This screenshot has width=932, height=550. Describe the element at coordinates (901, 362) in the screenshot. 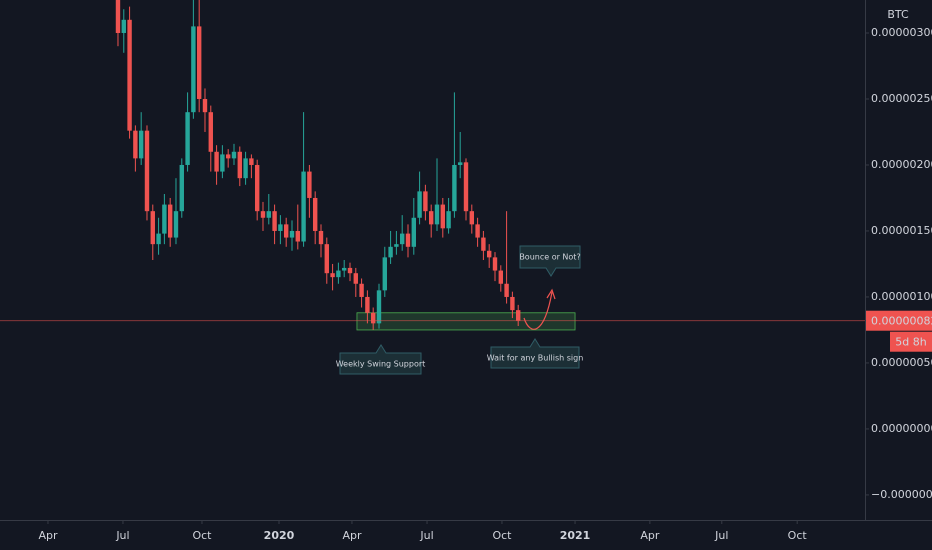

I see `y-tick-label: 0.00000050` at that location.